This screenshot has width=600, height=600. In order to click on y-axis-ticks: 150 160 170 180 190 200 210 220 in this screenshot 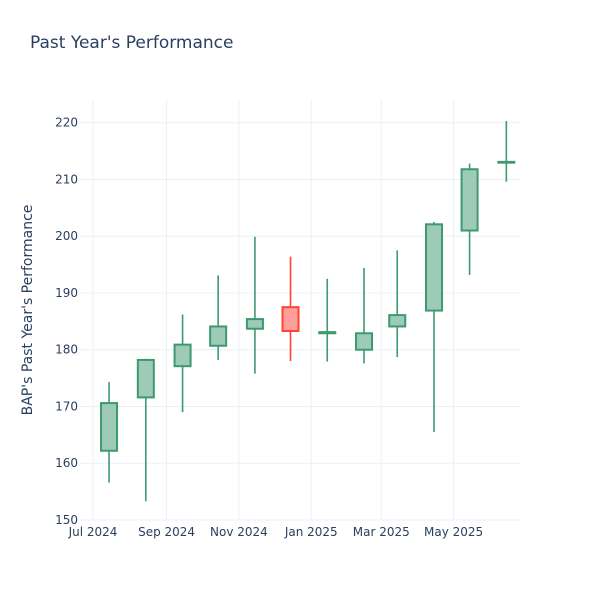, I will do `click(66, 321)`.